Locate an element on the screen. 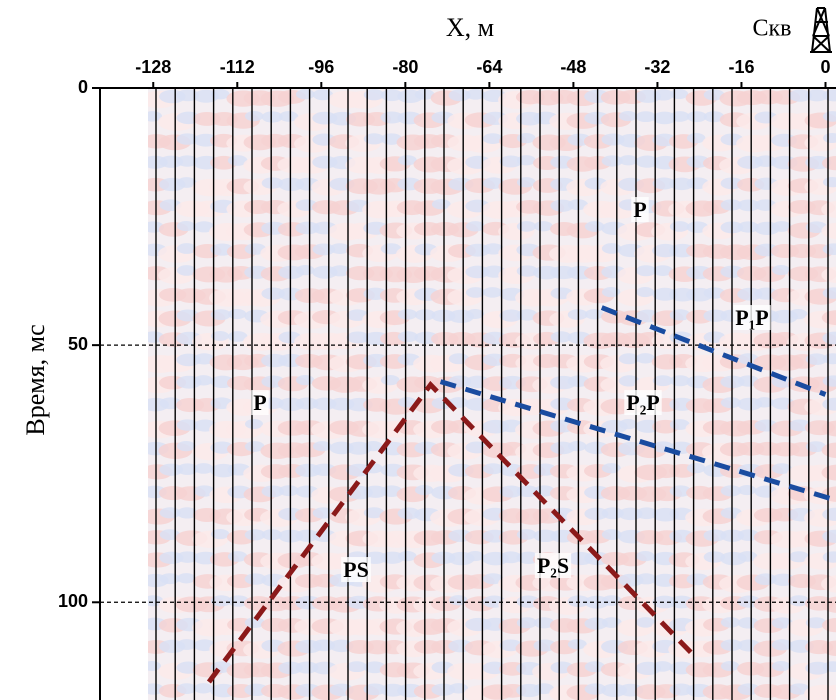  x-axis-label: X, м is located at coordinates (470, 27).